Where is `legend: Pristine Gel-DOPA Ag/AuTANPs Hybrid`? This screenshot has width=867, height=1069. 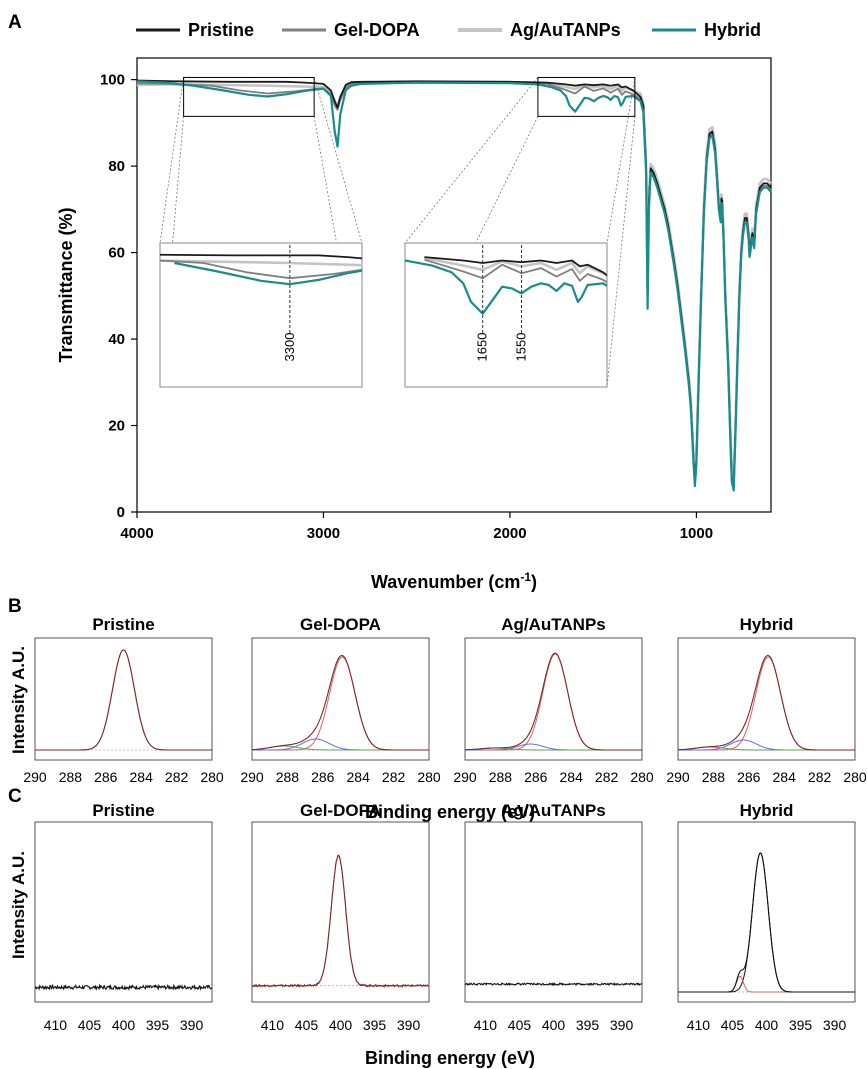 legend: Pristine Gel-DOPA Ag/AuTANPs Hybrid is located at coordinates (448, 30).